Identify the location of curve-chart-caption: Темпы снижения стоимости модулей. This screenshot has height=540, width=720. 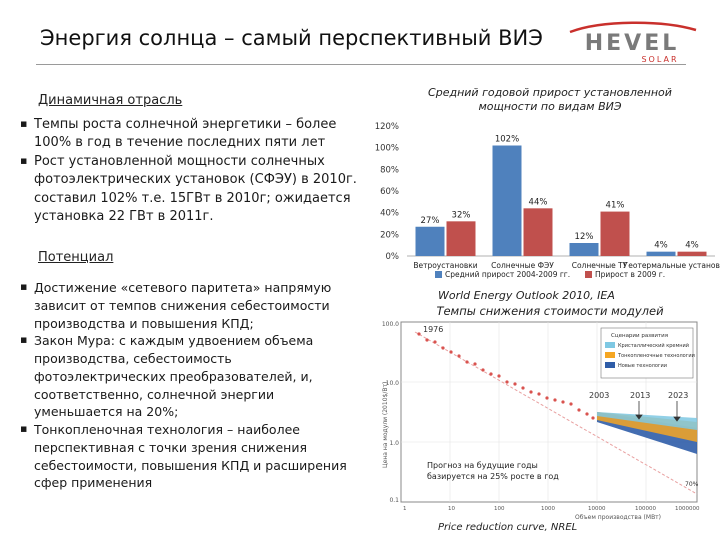
(550, 311).